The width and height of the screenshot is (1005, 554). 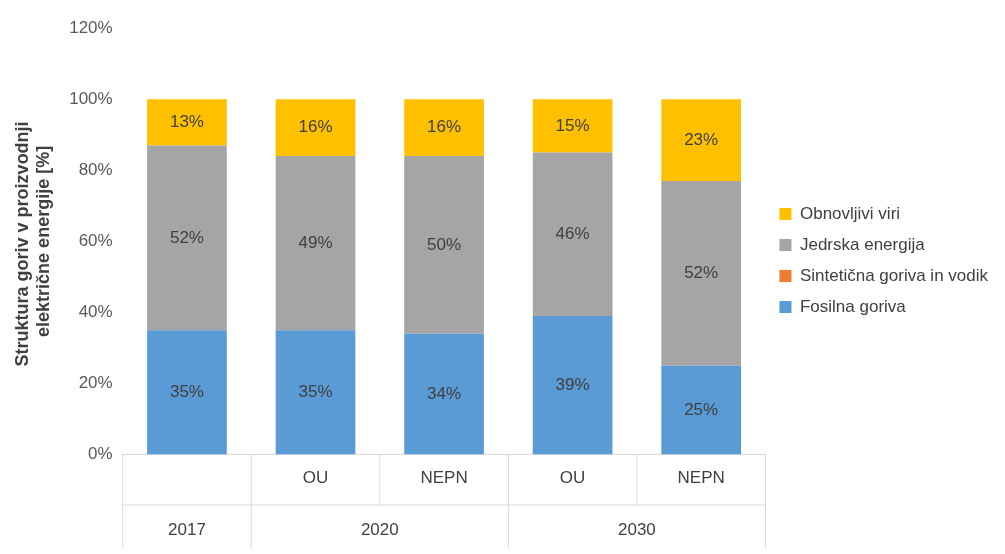 What do you see at coordinates (95, 241) in the screenshot?
I see `y-tick-label: 60%` at bounding box center [95, 241].